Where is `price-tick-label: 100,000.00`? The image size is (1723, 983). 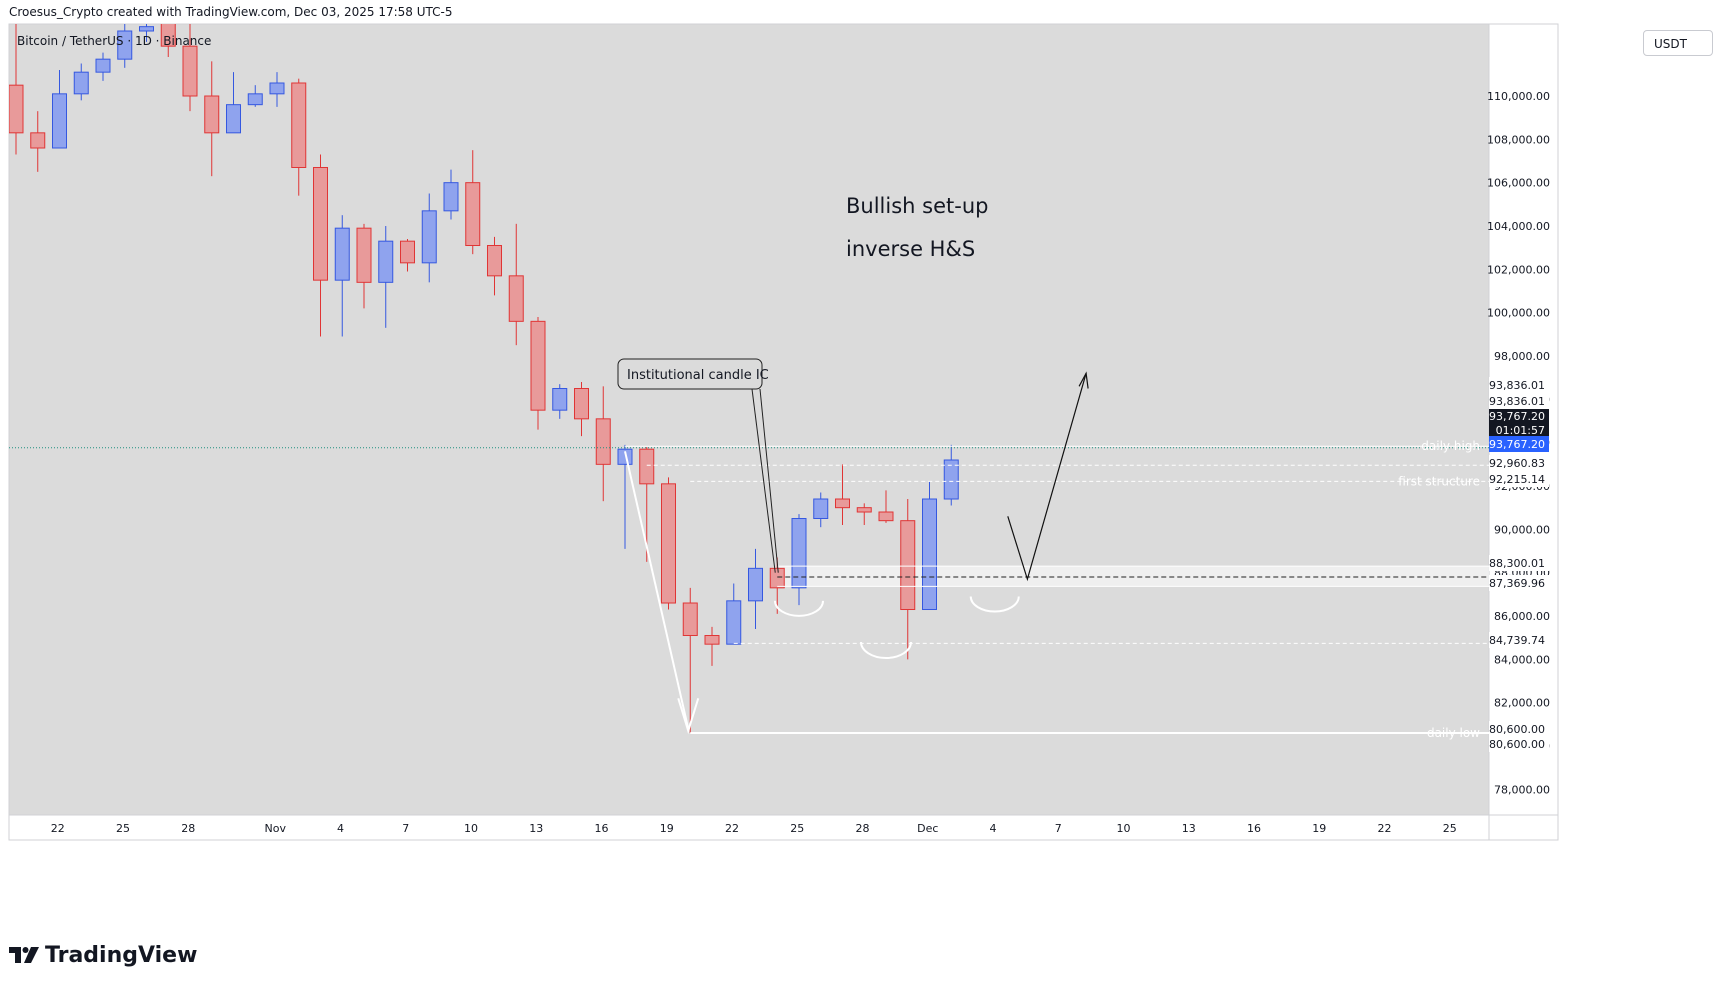
price-tick-label: 100,000.00 is located at coordinates (1518, 313).